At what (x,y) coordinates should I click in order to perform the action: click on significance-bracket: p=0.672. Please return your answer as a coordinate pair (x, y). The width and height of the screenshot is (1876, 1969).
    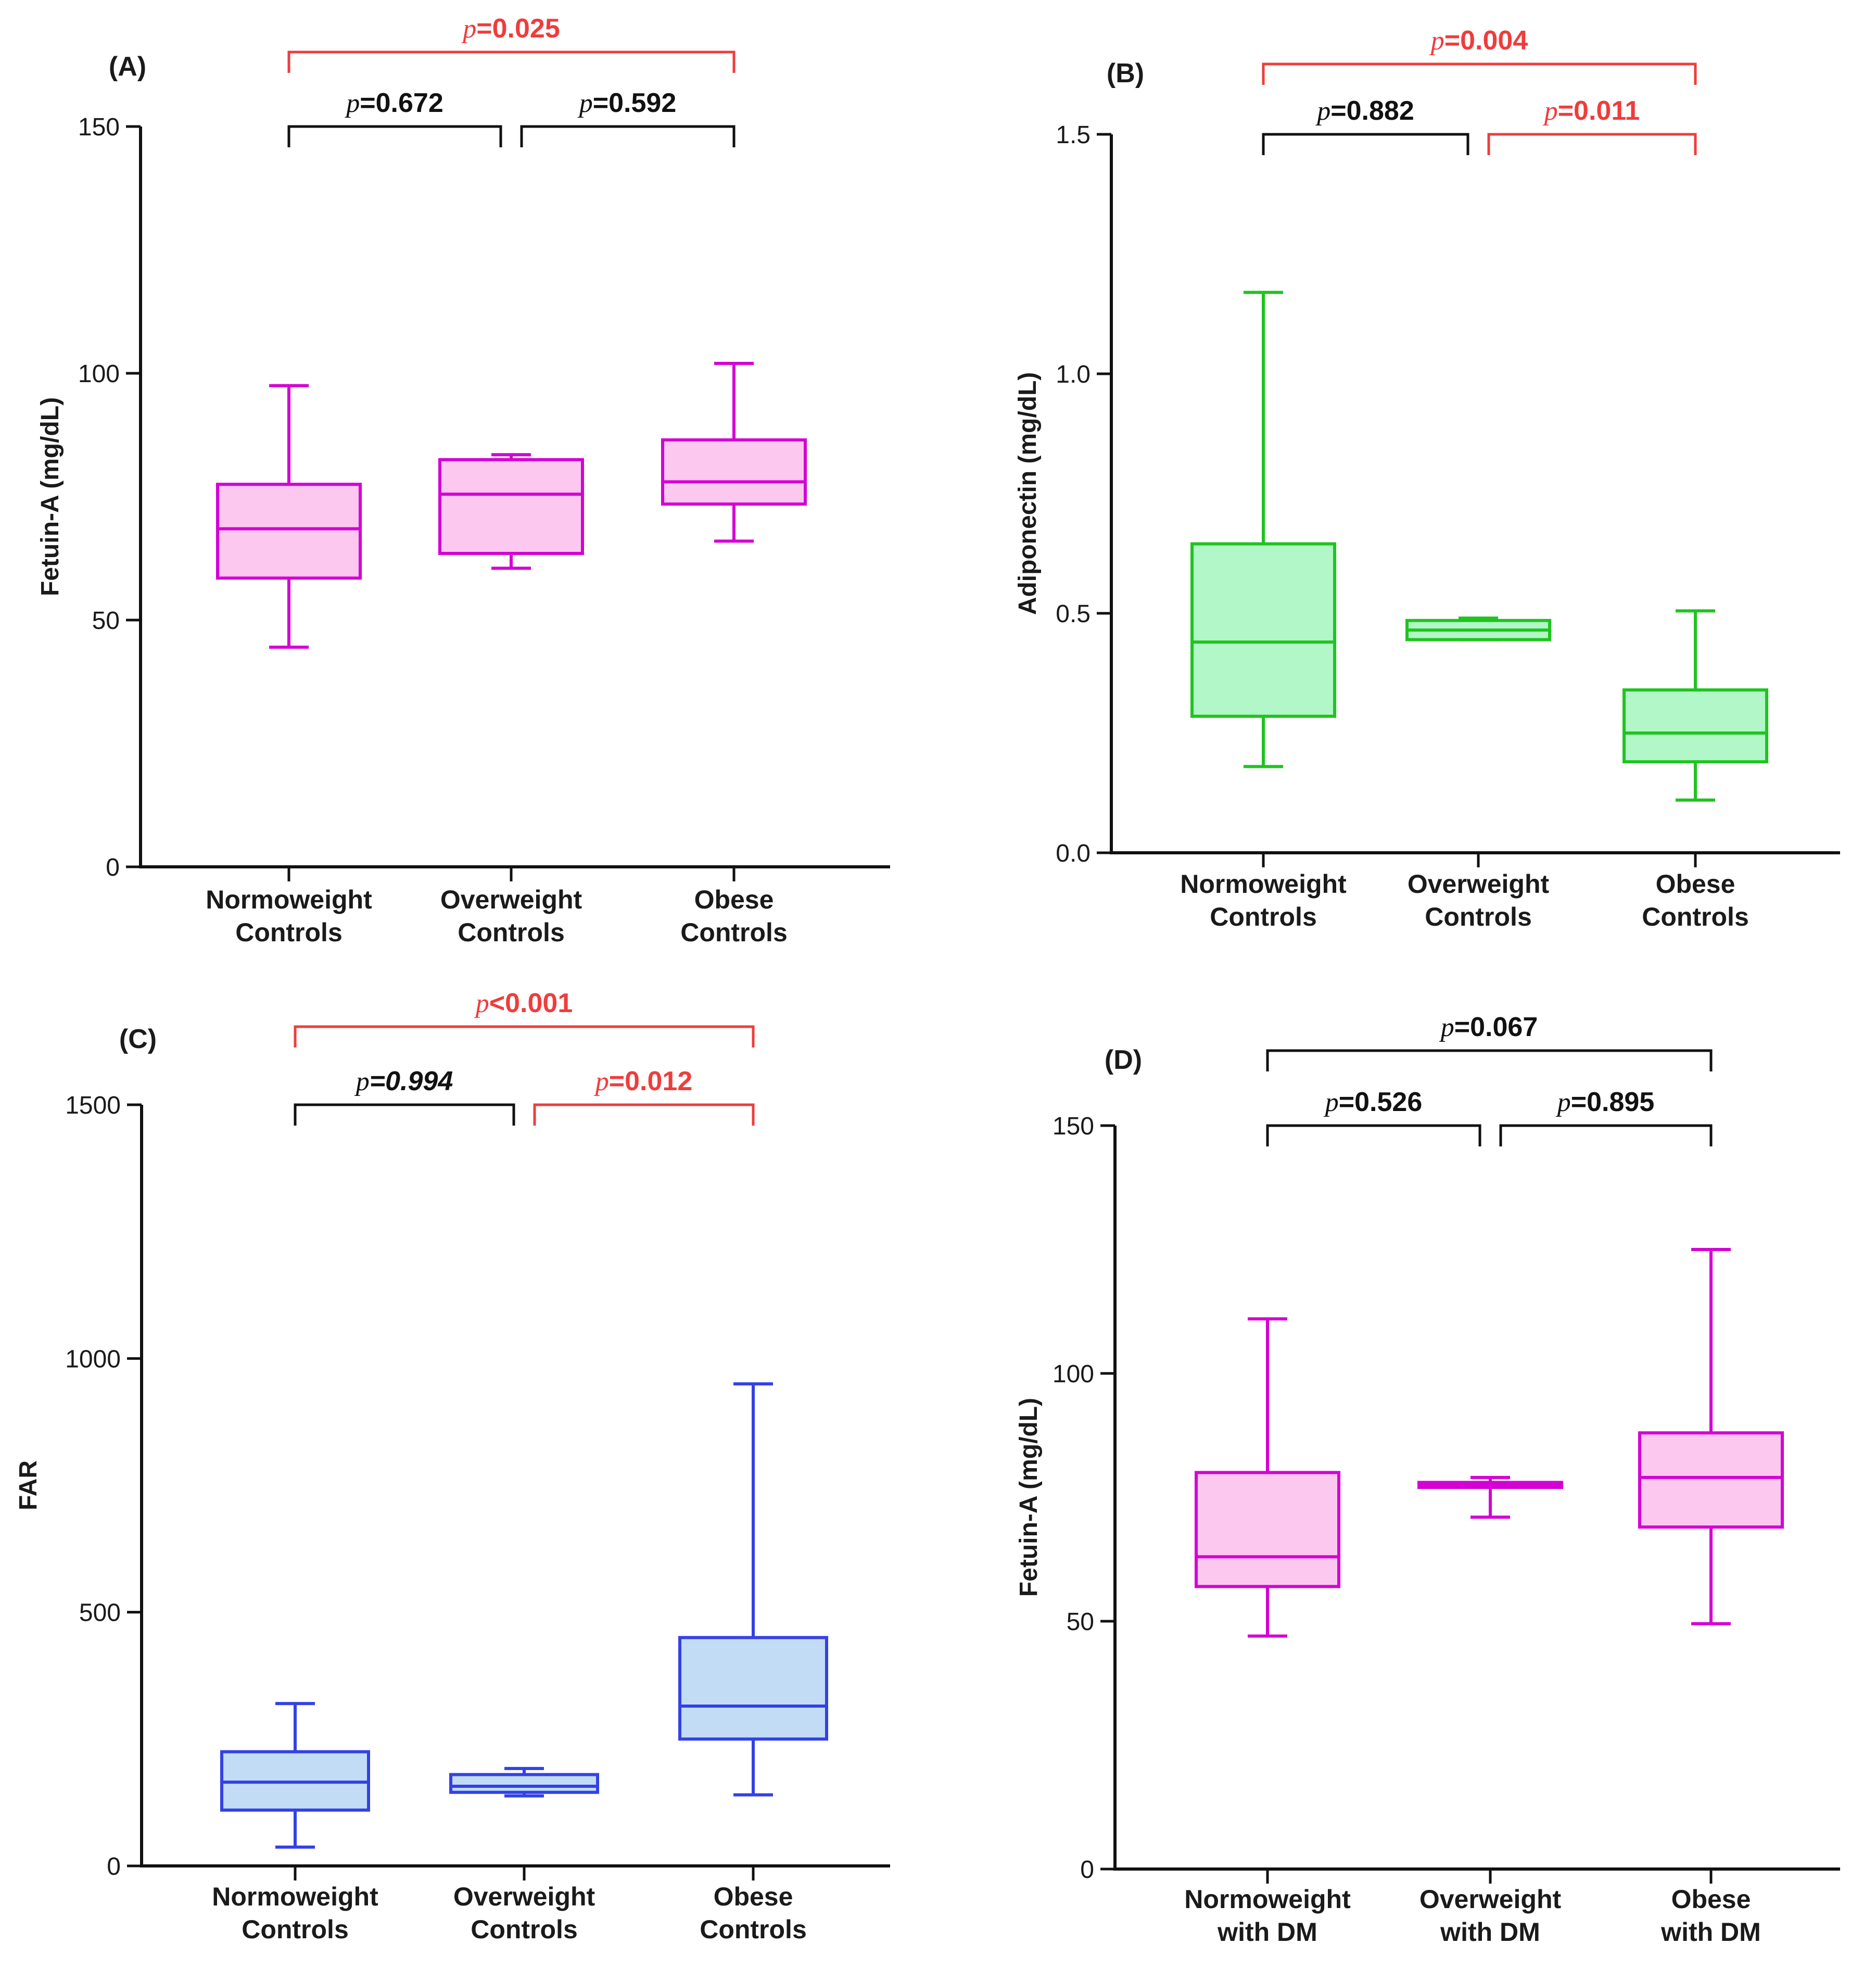
    Looking at the image, I should click on (394, 117).